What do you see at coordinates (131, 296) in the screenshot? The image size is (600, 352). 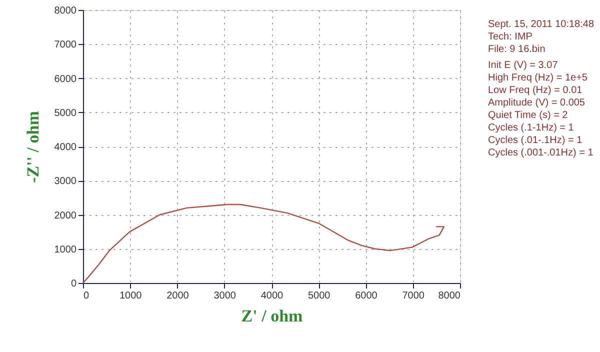 I see `x-tick-label: 1000` at bounding box center [131, 296].